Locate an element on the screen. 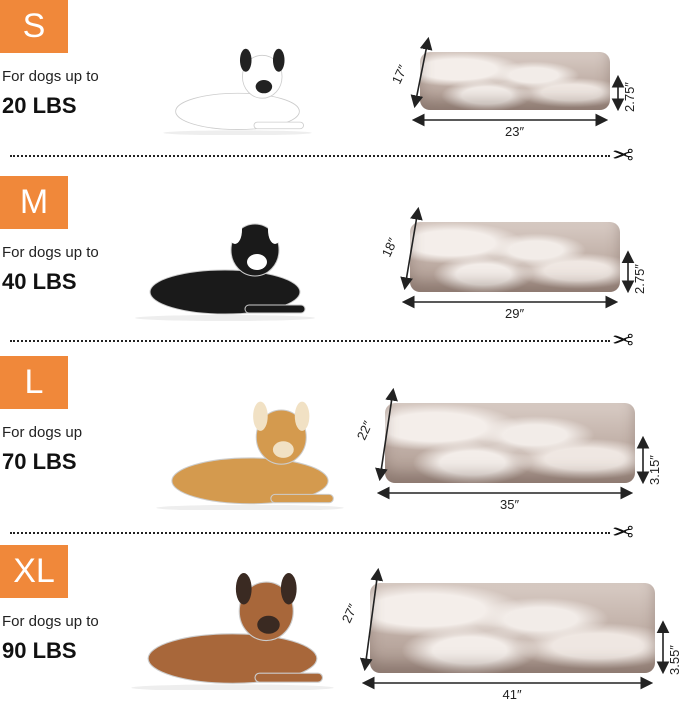 Image resolution: width=679 pixels, height=702 pixels. height-label: 3.55″ is located at coordinates (673, 660).